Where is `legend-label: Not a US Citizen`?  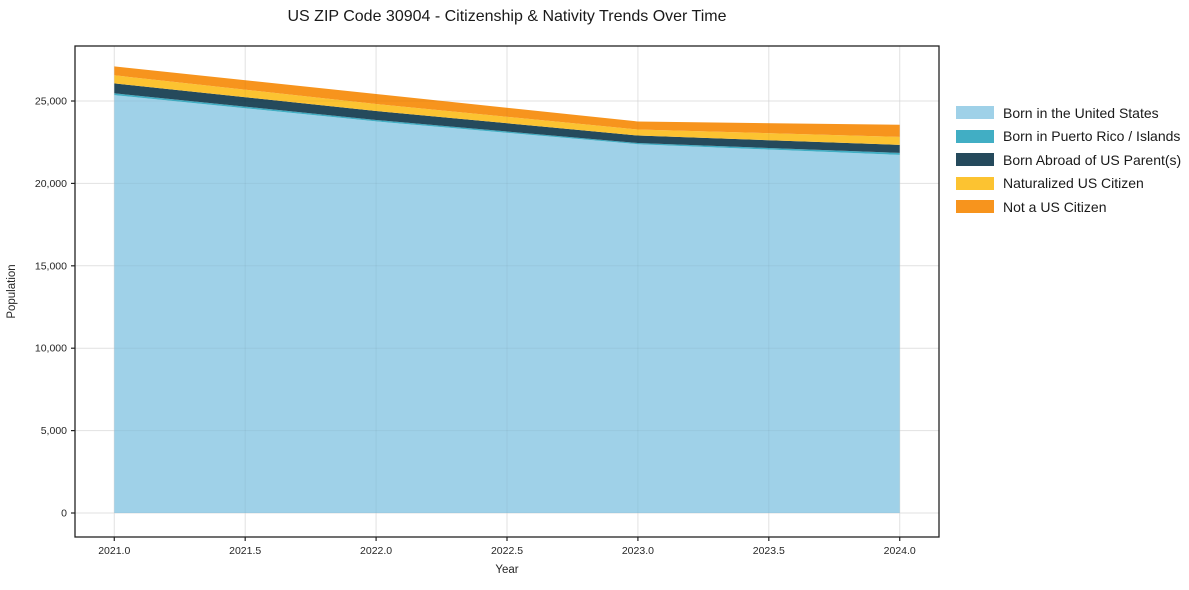
legend-label: Not a US Citizen is located at coordinates (1055, 206).